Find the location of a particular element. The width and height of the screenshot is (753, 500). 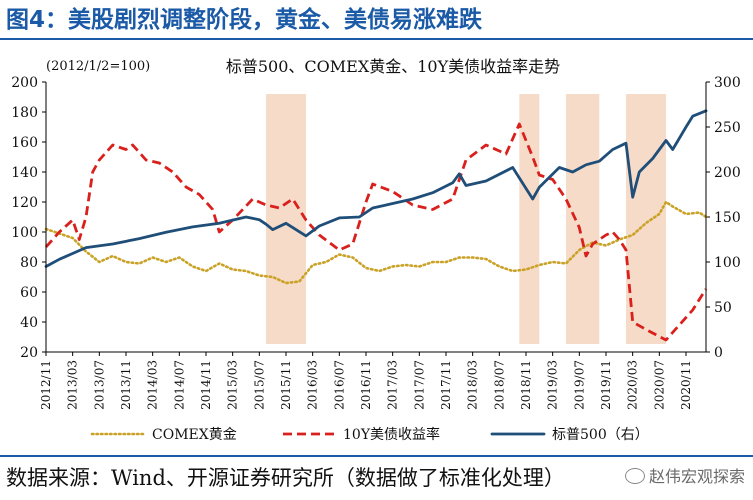

left-tick-label: 40 is located at coordinates (29, 323).